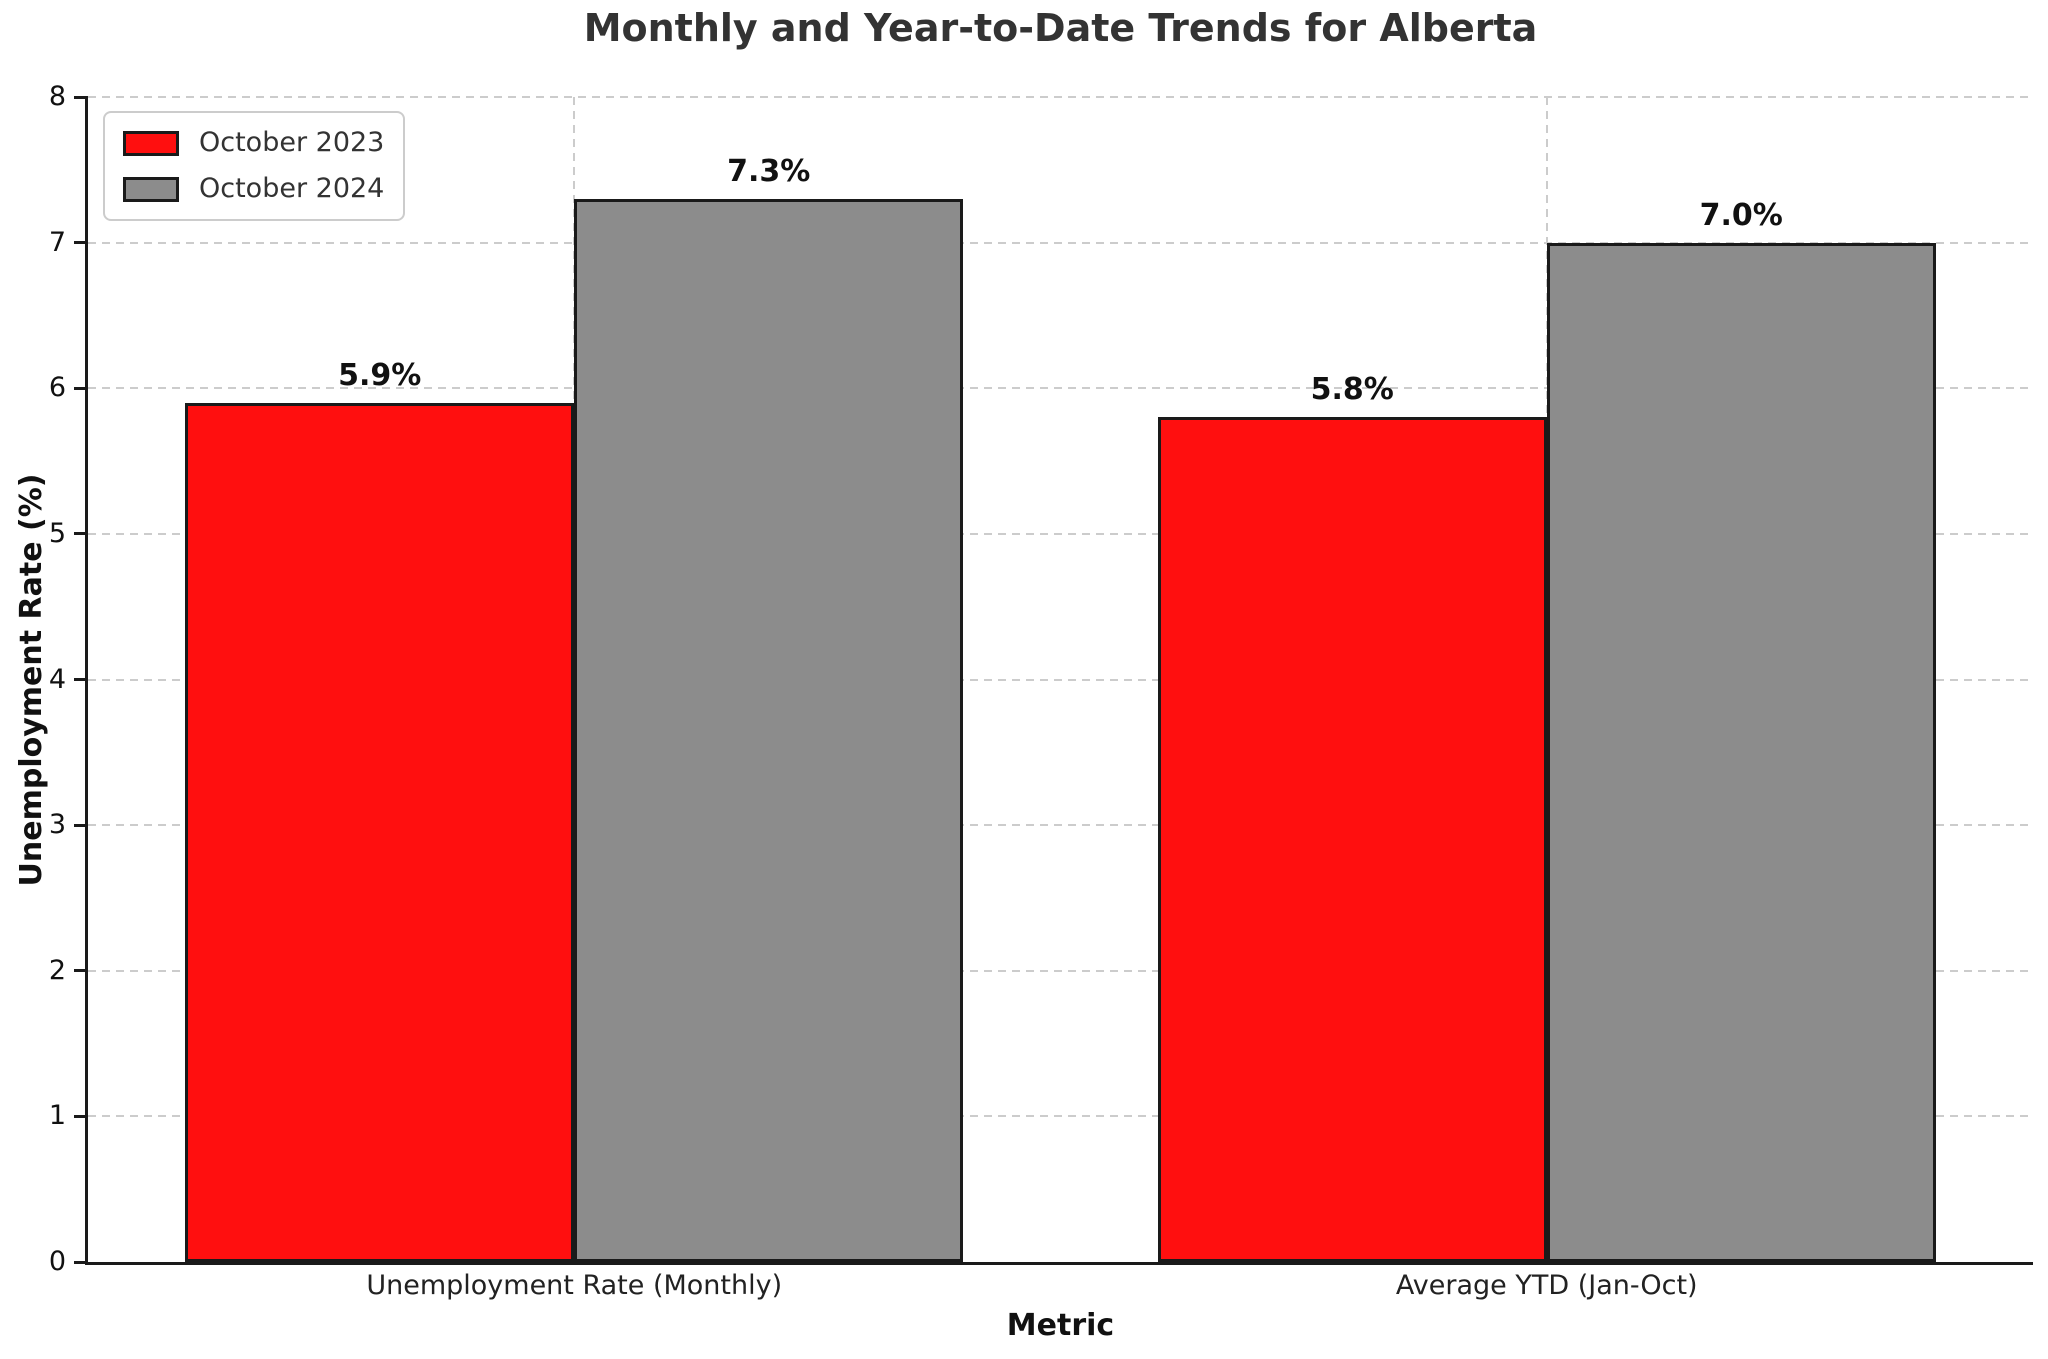 The height and width of the screenshot is (1359, 2048). Describe the element at coordinates (57, 388) in the screenshot. I see `y-tick-label-6: 6` at that location.